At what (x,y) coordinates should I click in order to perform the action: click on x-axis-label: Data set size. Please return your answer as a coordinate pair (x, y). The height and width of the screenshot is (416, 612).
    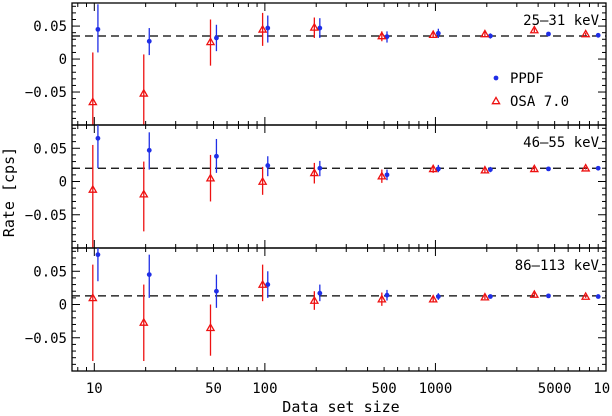
    Looking at the image, I should click on (340, 407).